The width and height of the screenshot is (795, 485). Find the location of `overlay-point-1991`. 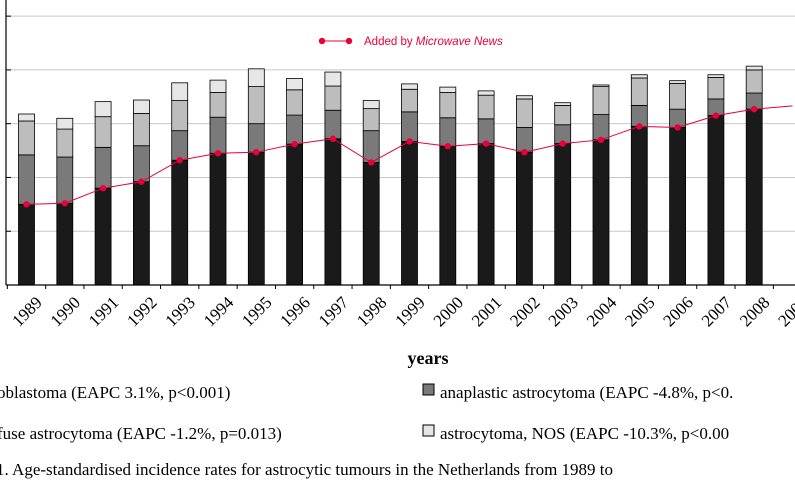

overlay-point-1991 is located at coordinates (103, 188).